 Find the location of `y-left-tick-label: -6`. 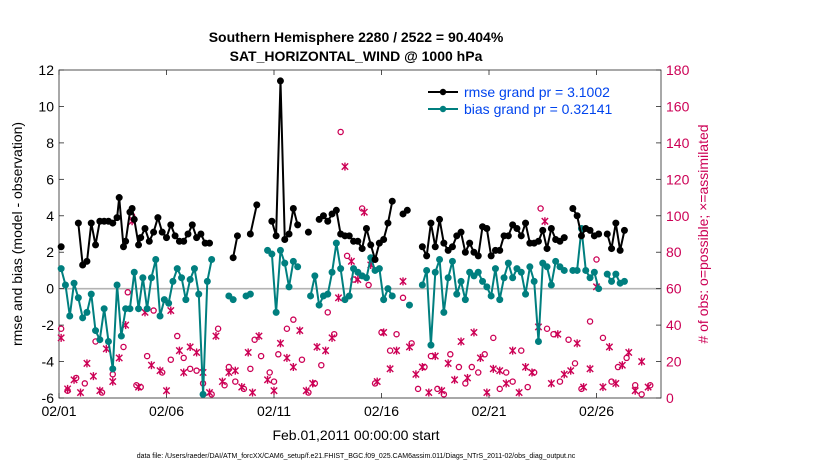

y-left-tick-label: -6 is located at coordinates (48, 398).